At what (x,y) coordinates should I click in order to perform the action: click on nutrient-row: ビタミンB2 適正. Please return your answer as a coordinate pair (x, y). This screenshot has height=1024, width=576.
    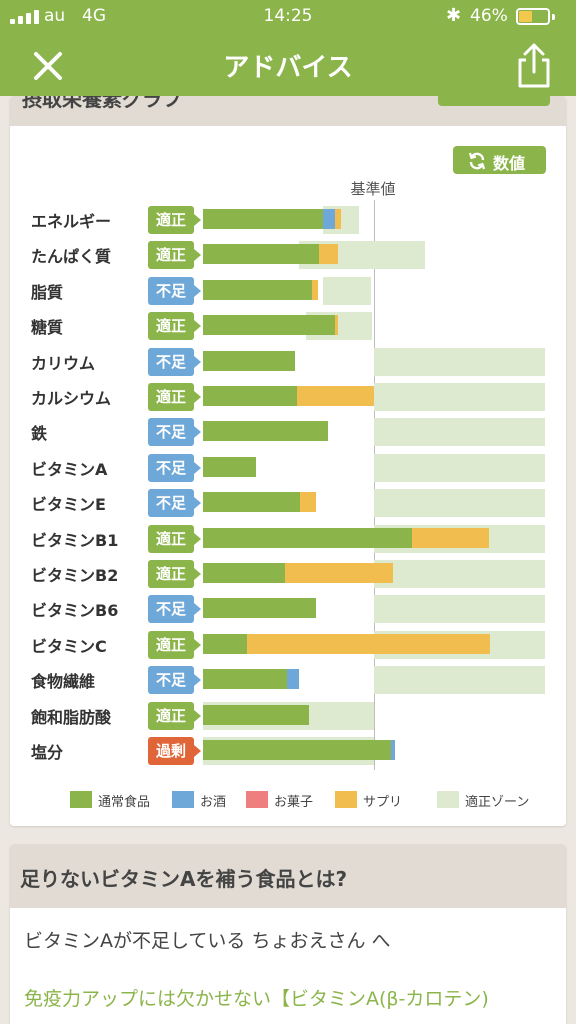
    Looking at the image, I should click on (288, 574).